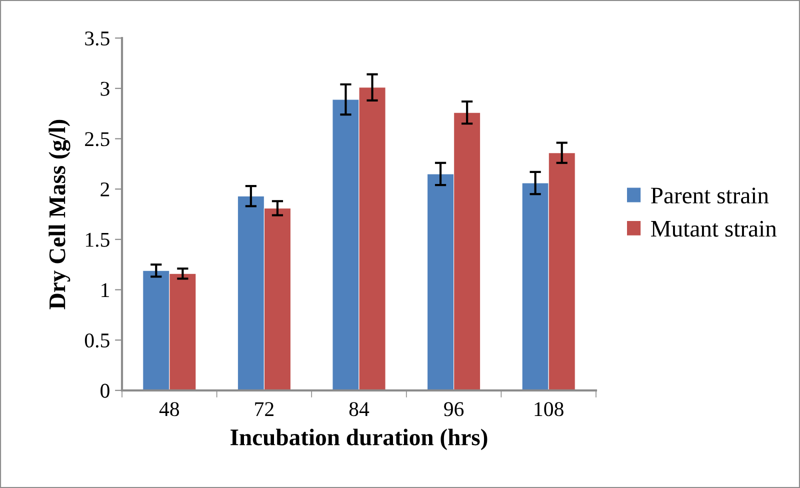 The height and width of the screenshot is (488, 800). What do you see at coordinates (105, 391) in the screenshot?
I see `y-tick-label: 0` at bounding box center [105, 391].